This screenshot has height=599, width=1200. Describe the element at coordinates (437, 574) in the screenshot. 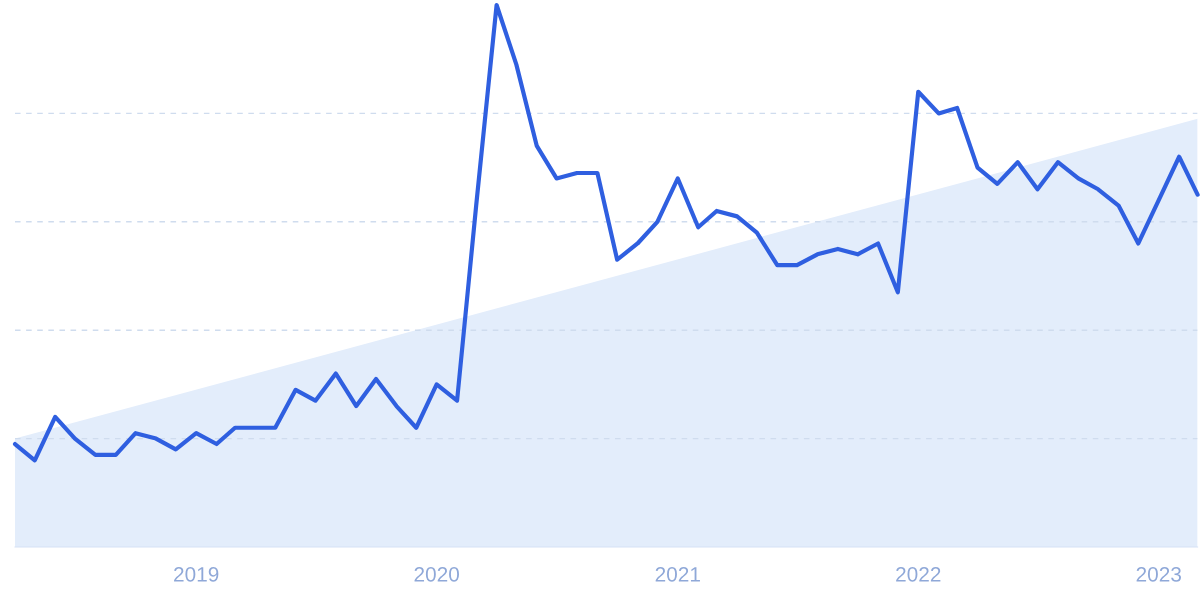

I see `x-tick-label: 2020` at that location.